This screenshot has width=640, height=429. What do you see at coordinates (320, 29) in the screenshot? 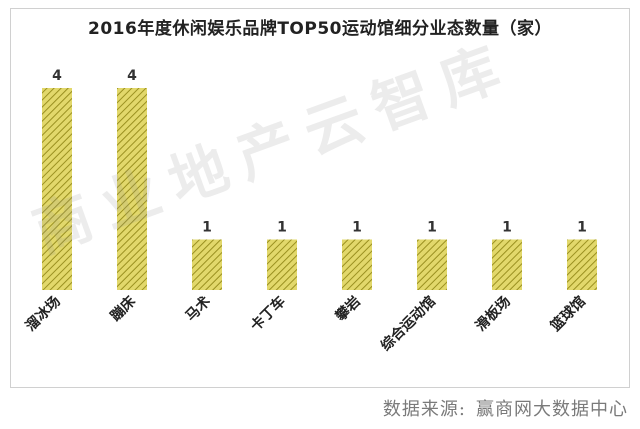
I see `chart-title: 2016年度休闲娱乐品牌TOP50运动馆细分业态数量（家）` at bounding box center [320, 29].